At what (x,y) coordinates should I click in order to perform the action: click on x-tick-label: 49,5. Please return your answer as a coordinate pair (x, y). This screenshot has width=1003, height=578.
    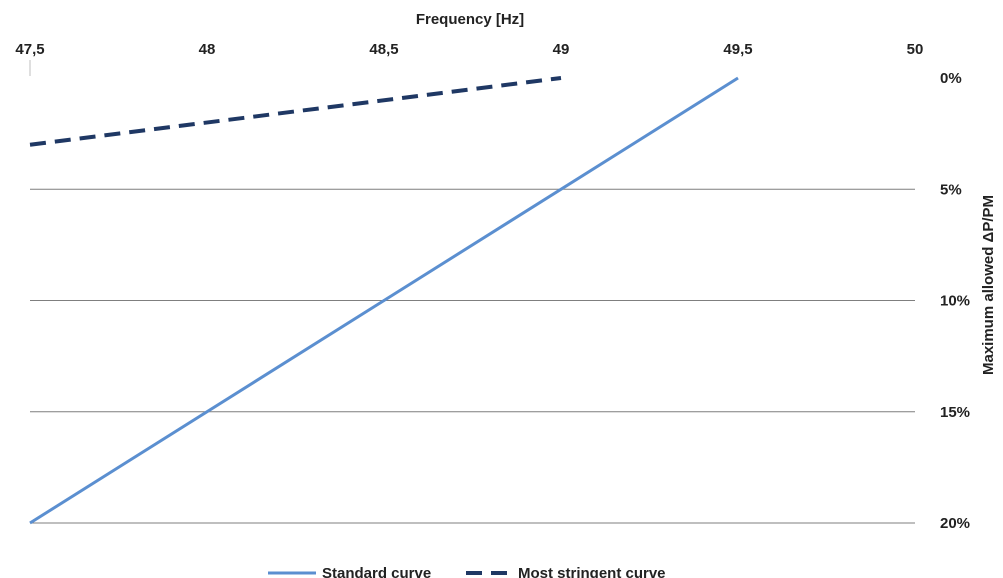
    Looking at the image, I should click on (737, 49).